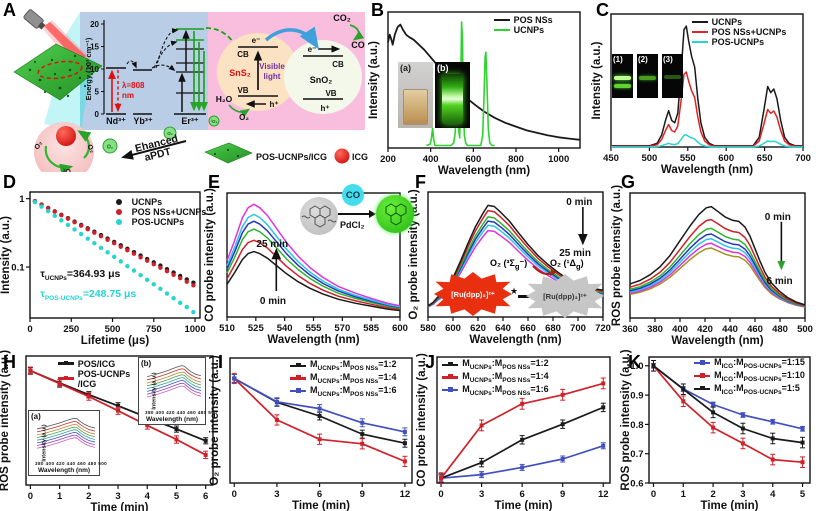 The image size is (818, 511). I want to click on panel-label: G, so click(628, 182).